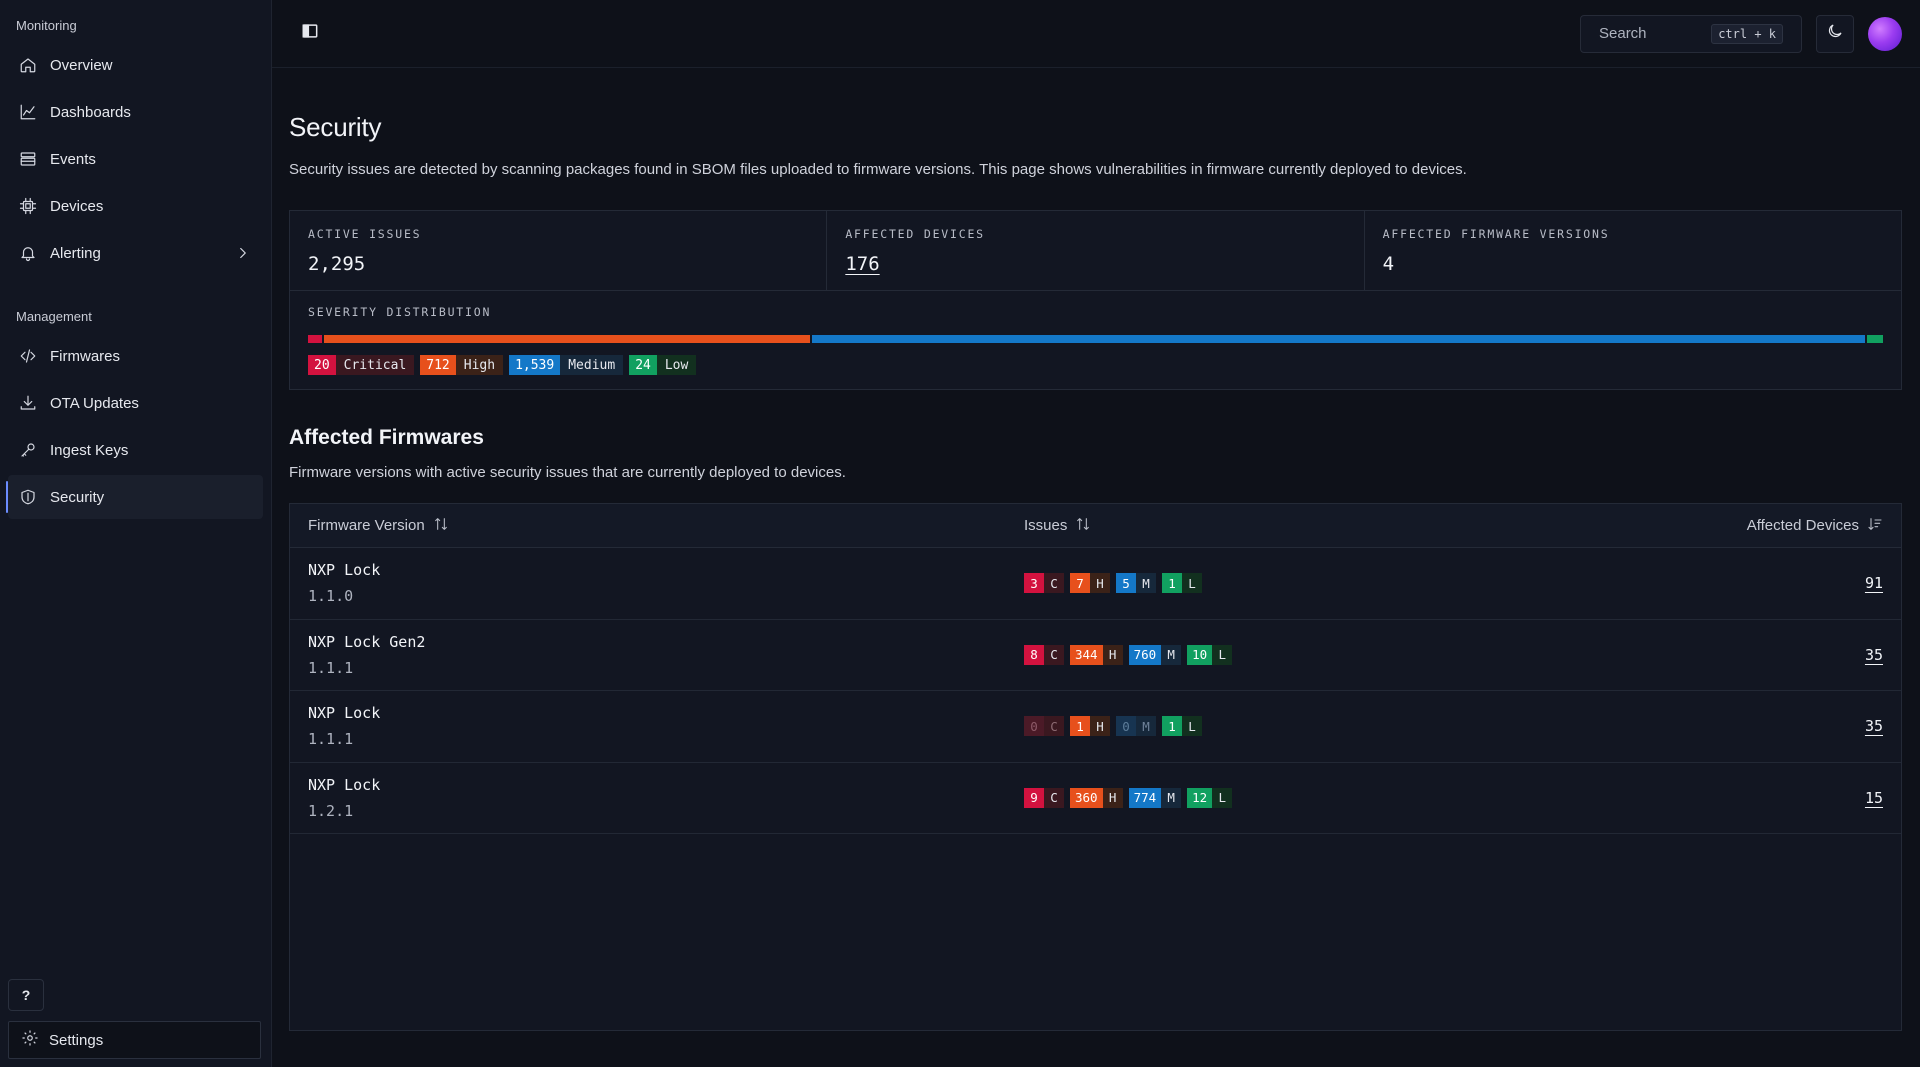 This screenshot has width=1920, height=1067. What do you see at coordinates (28, 159) in the screenshot?
I see `events-icon` at bounding box center [28, 159].